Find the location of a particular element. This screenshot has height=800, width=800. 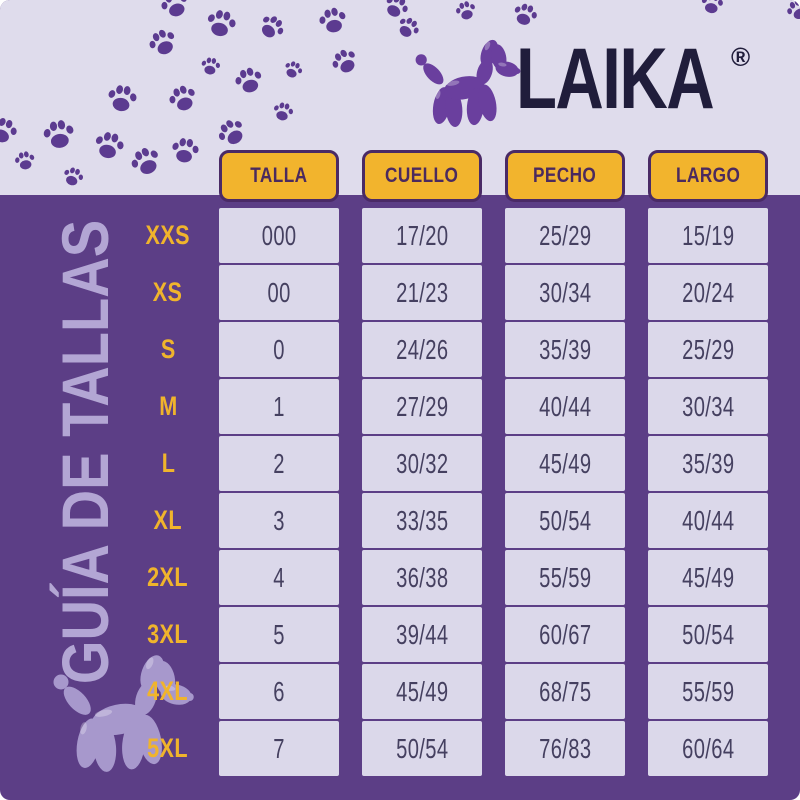

table-cell-3xl-pecho-text: 60/67 is located at coordinates (565, 634).